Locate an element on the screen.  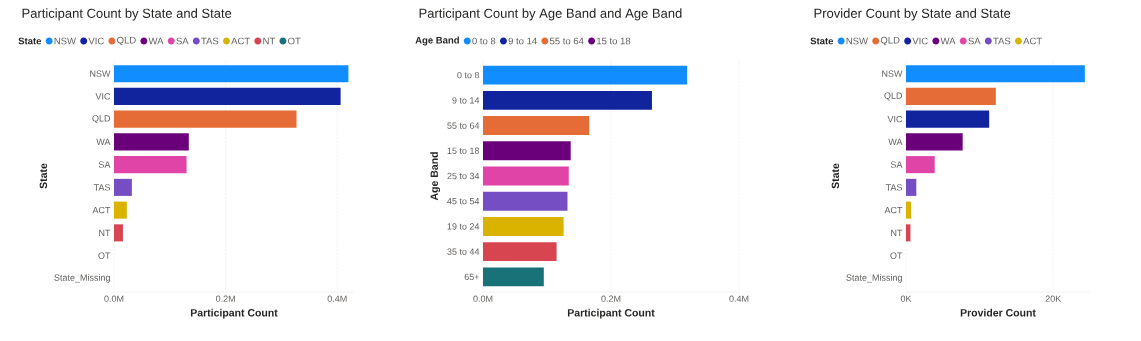
category-label: 55 to 64 is located at coordinates (566, 41).